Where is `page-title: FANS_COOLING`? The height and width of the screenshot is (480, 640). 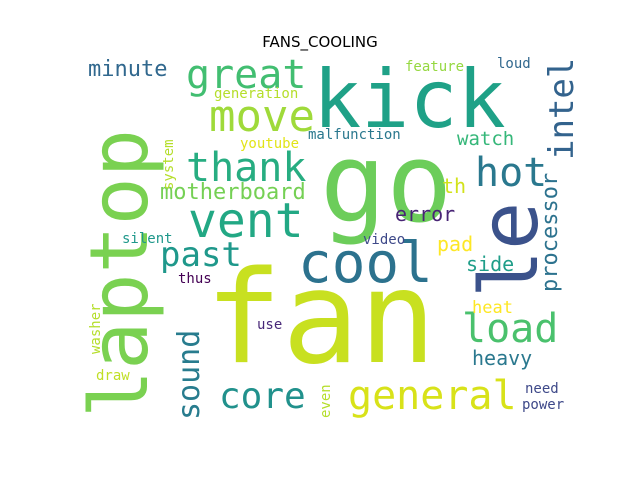 page-title: FANS_COOLING is located at coordinates (320, 42).